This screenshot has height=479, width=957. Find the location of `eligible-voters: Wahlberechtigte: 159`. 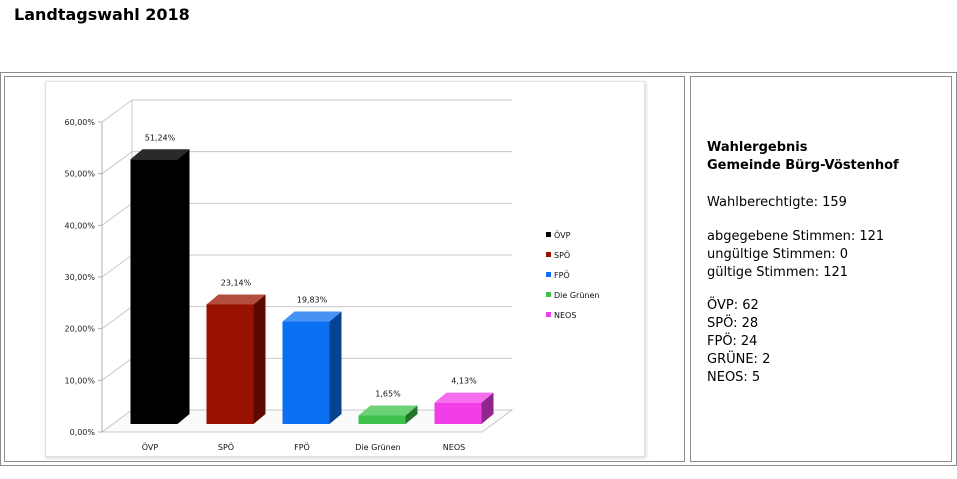

eligible-voters: Wahlberechtigte: 159 is located at coordinates (777, 203).